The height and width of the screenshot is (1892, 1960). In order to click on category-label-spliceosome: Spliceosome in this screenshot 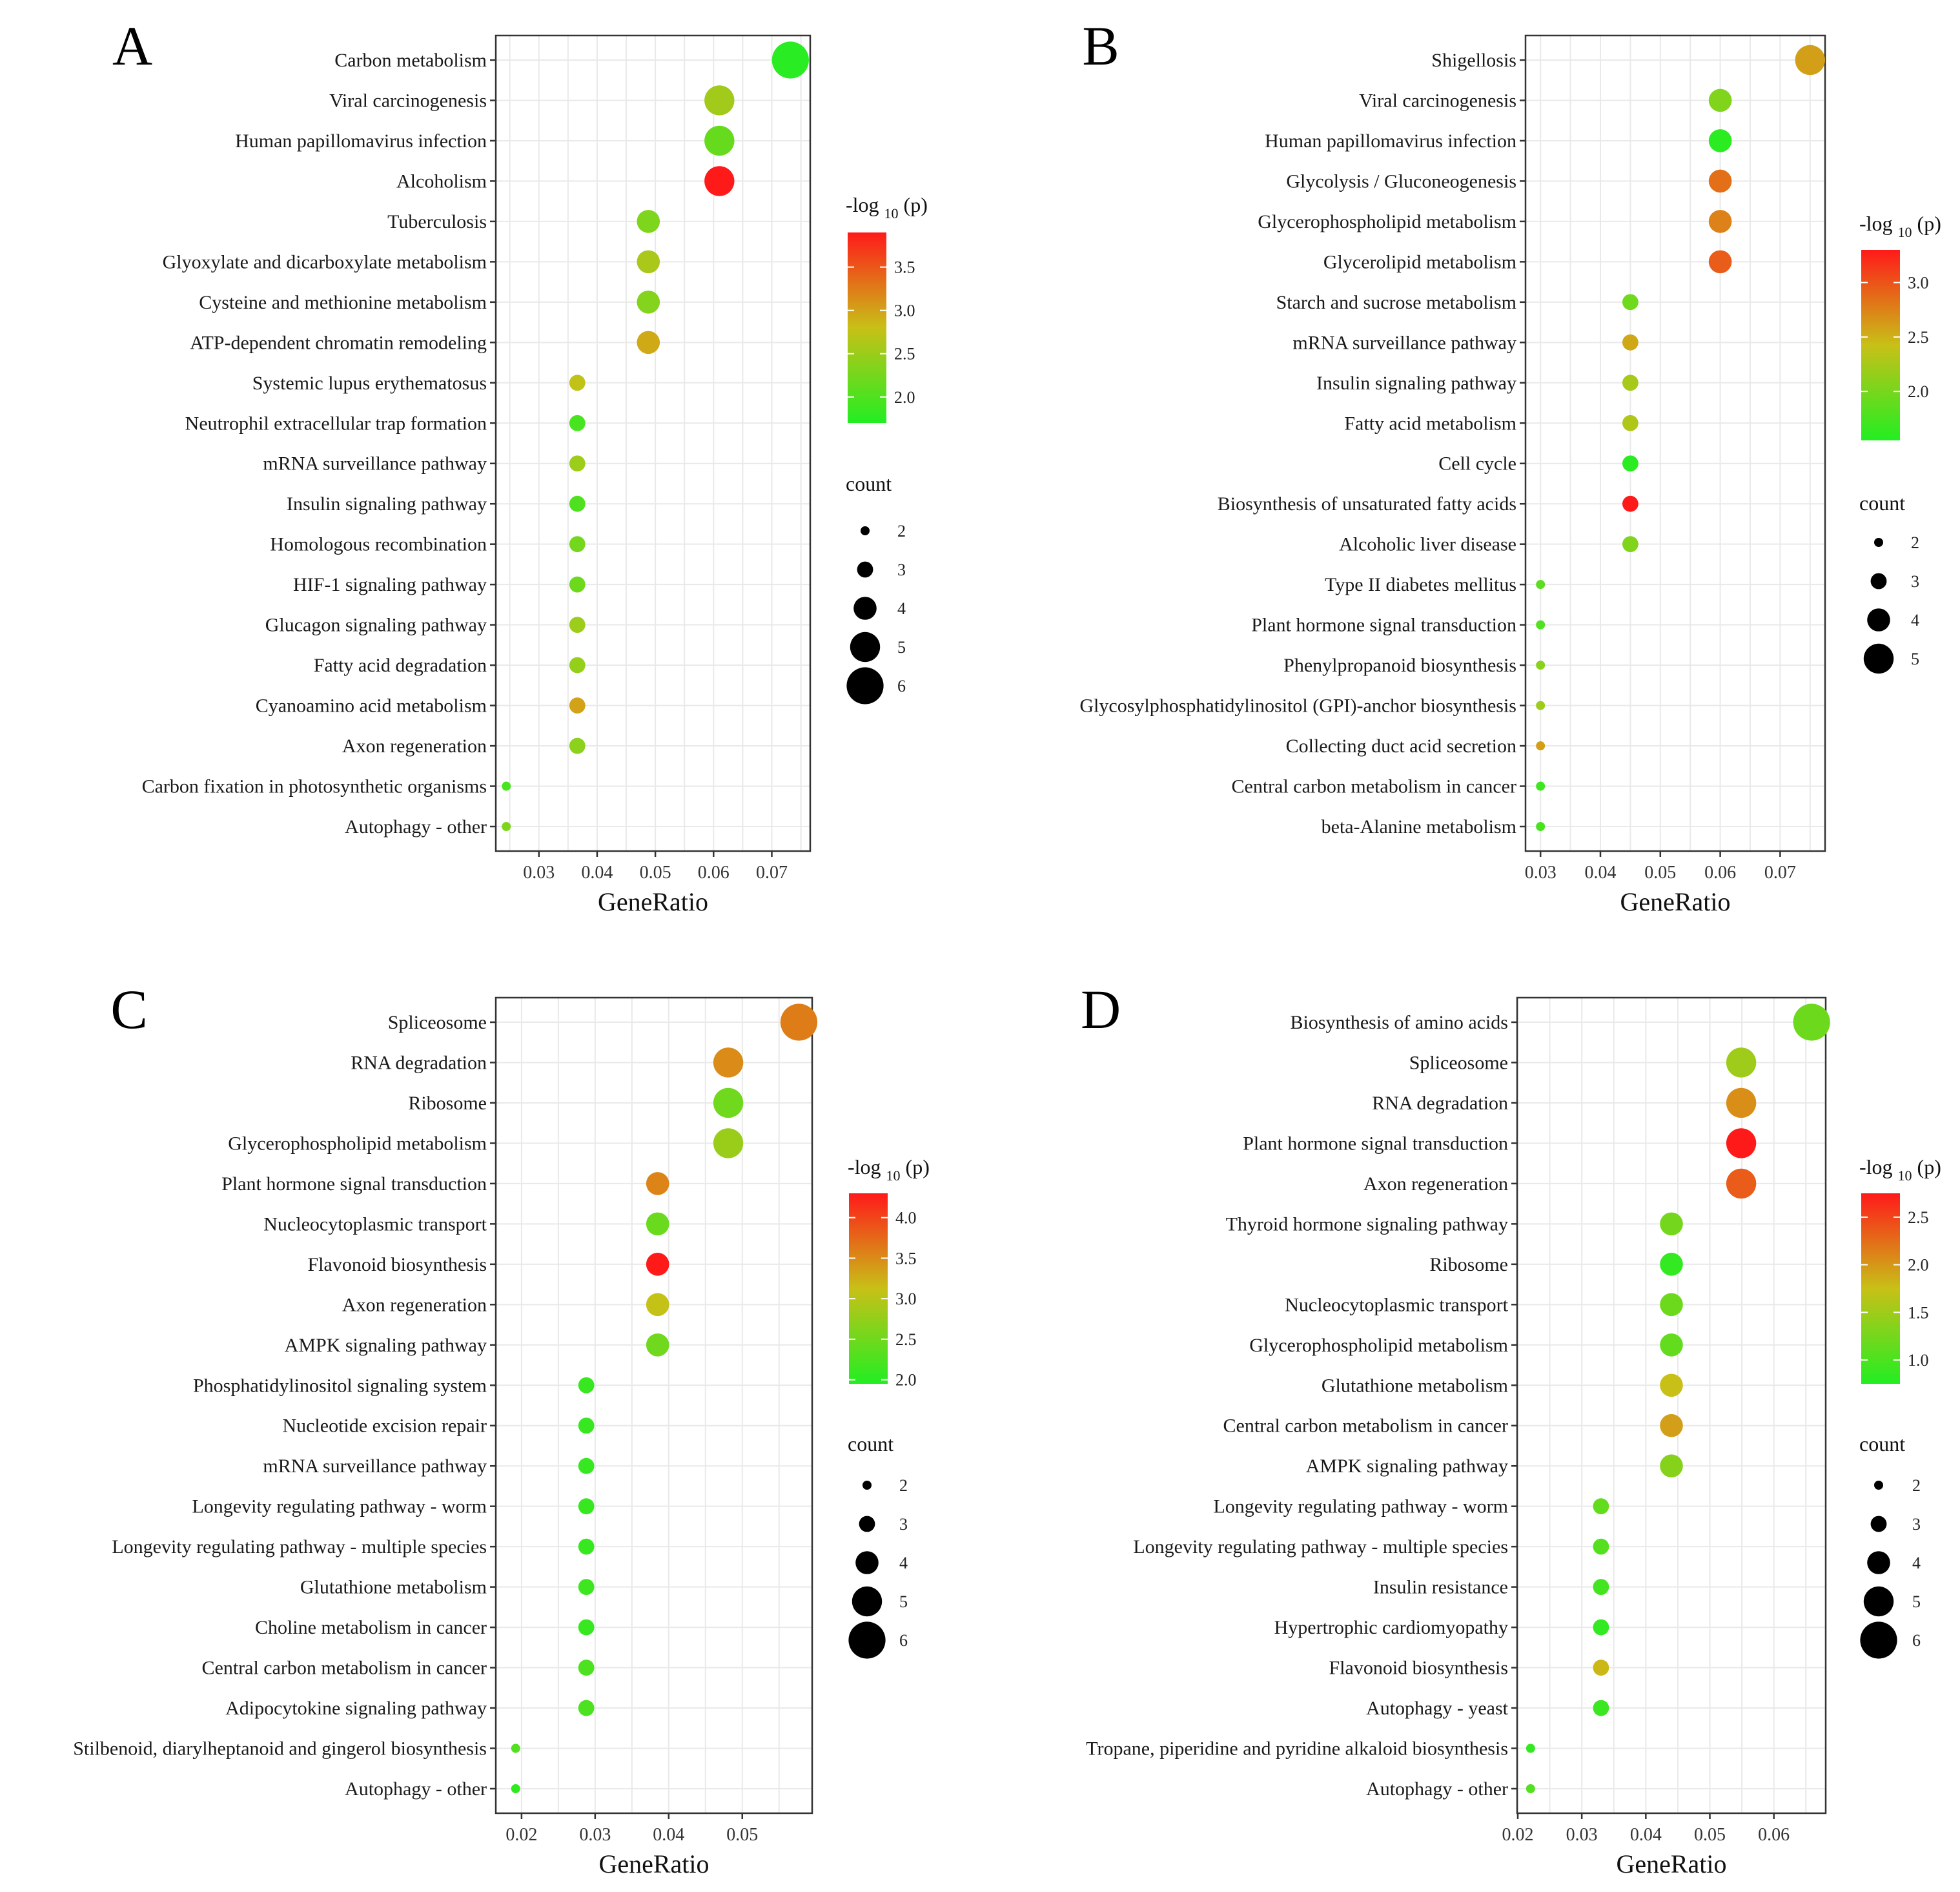, I will do `click(1458, 1062)`.